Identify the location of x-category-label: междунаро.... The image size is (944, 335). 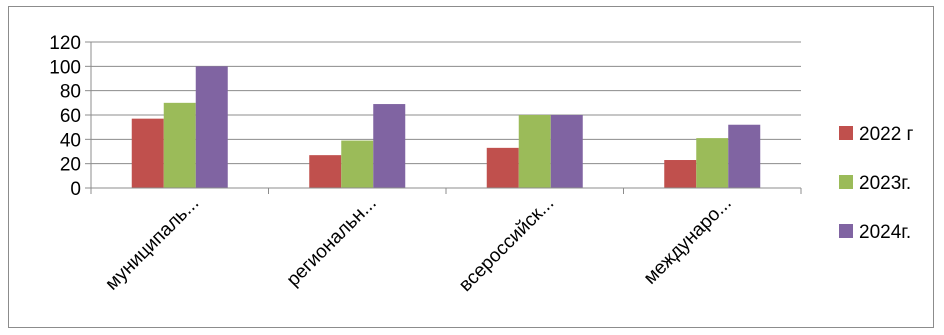
(688, 241).